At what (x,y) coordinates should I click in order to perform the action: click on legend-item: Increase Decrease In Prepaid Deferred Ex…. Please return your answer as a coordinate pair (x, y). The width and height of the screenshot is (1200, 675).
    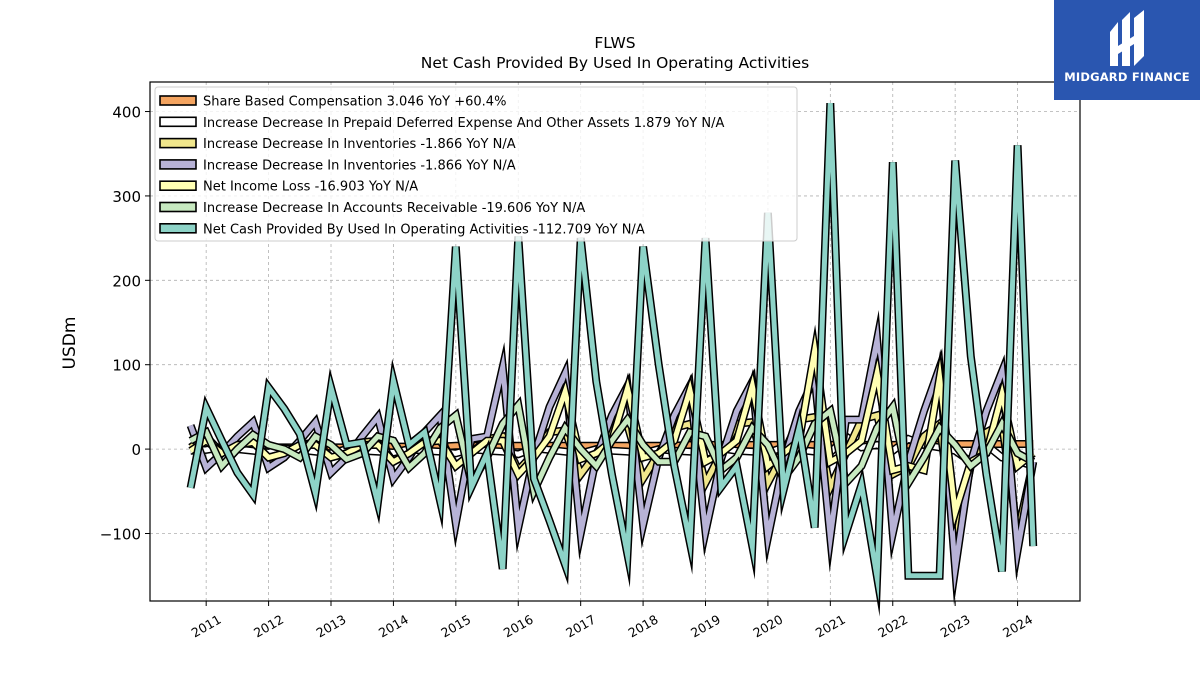
    Looking at the image, I should click on (441, 123).